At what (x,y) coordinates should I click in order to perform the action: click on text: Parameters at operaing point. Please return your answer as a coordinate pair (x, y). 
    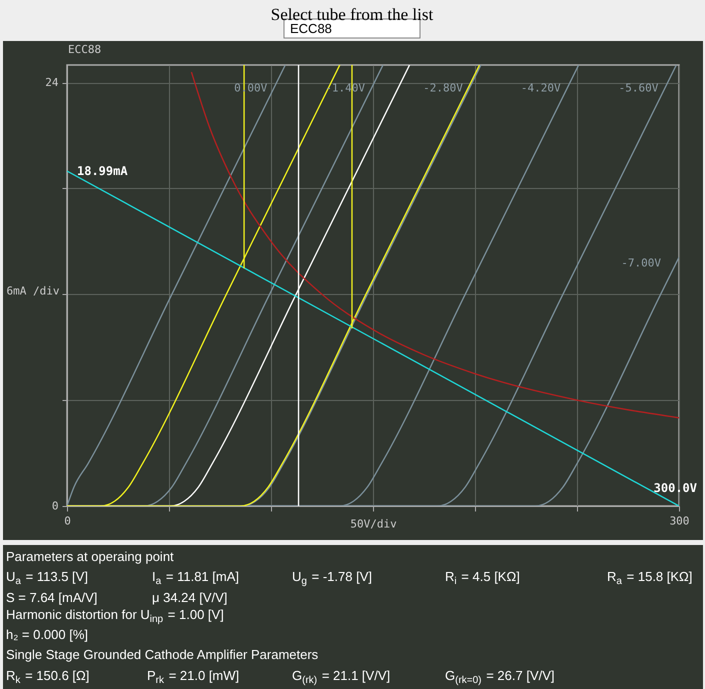
    Looking at the image, I should click on (90, 556).